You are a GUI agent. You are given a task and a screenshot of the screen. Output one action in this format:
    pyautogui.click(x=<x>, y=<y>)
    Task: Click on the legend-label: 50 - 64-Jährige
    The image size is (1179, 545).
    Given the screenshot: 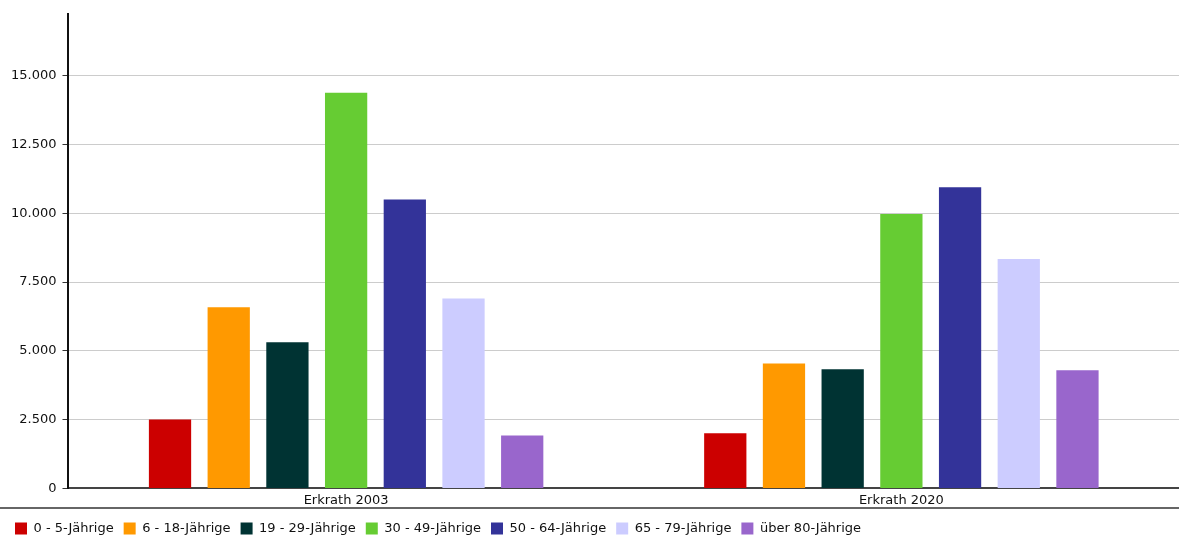 What is the action you would take?
    pyautogui.click(x=558, y=527)
    